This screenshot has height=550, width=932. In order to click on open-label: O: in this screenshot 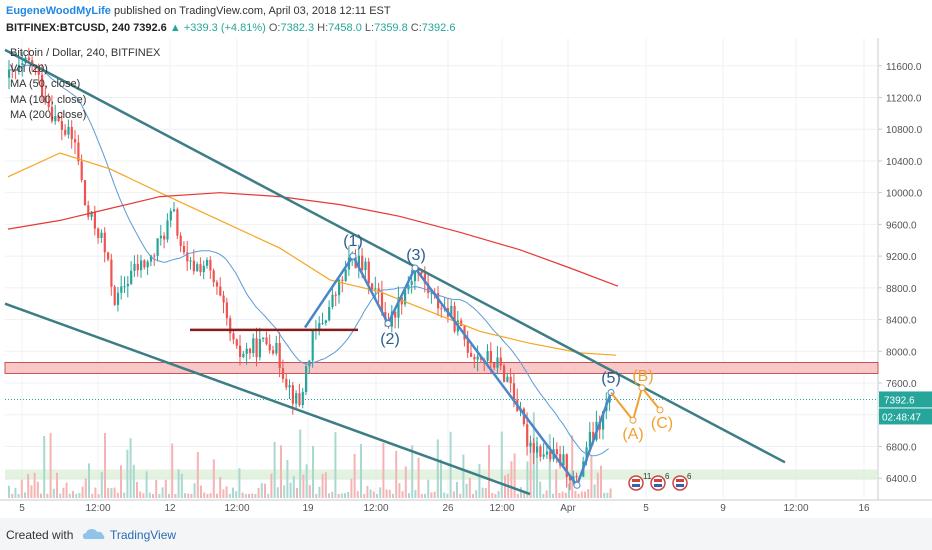, I will do `click(274, 28)`.